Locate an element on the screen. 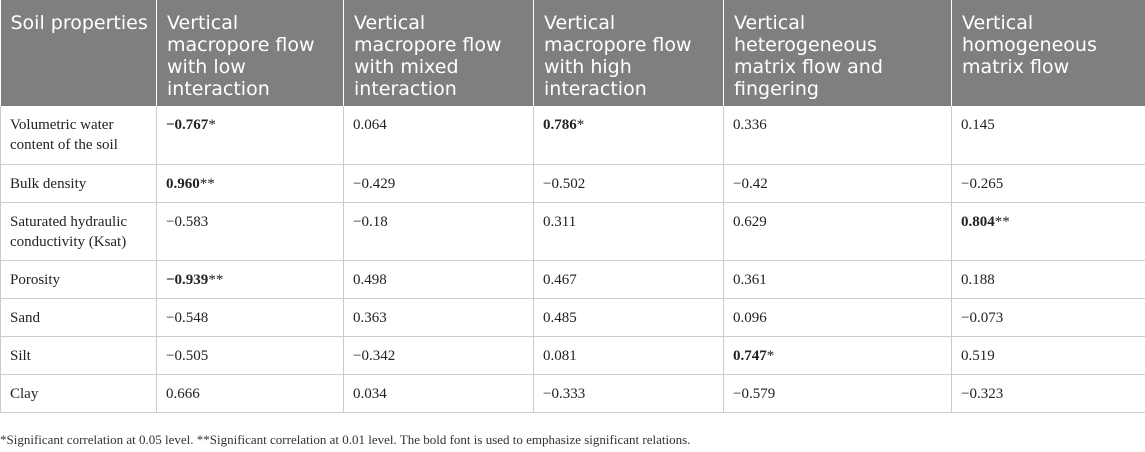 This screenshot has height=452, width=1145. table-cell: −0.548 is located at coordinates (250, 317).